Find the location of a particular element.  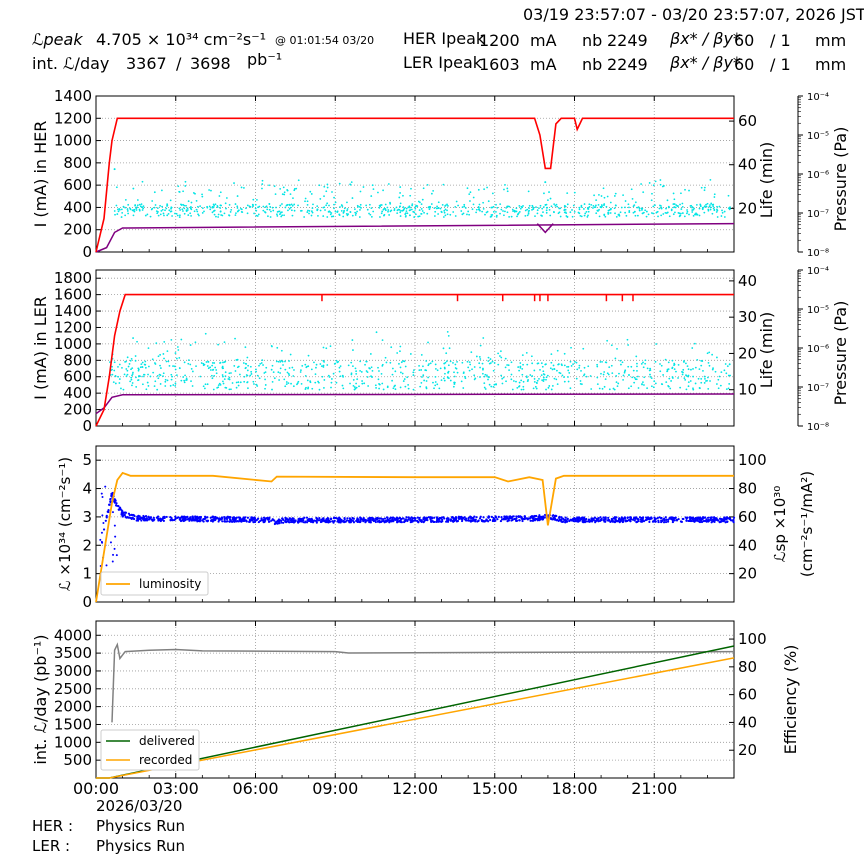

her-ipeak-value: 1200 is located at coordinates (499, 40).